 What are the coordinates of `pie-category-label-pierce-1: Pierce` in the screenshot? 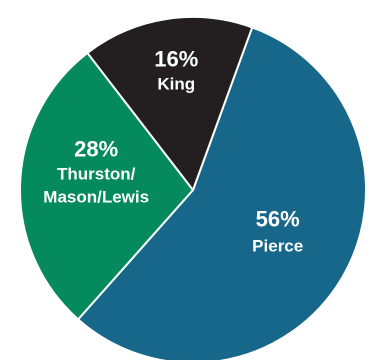 It's located at (277, 246).